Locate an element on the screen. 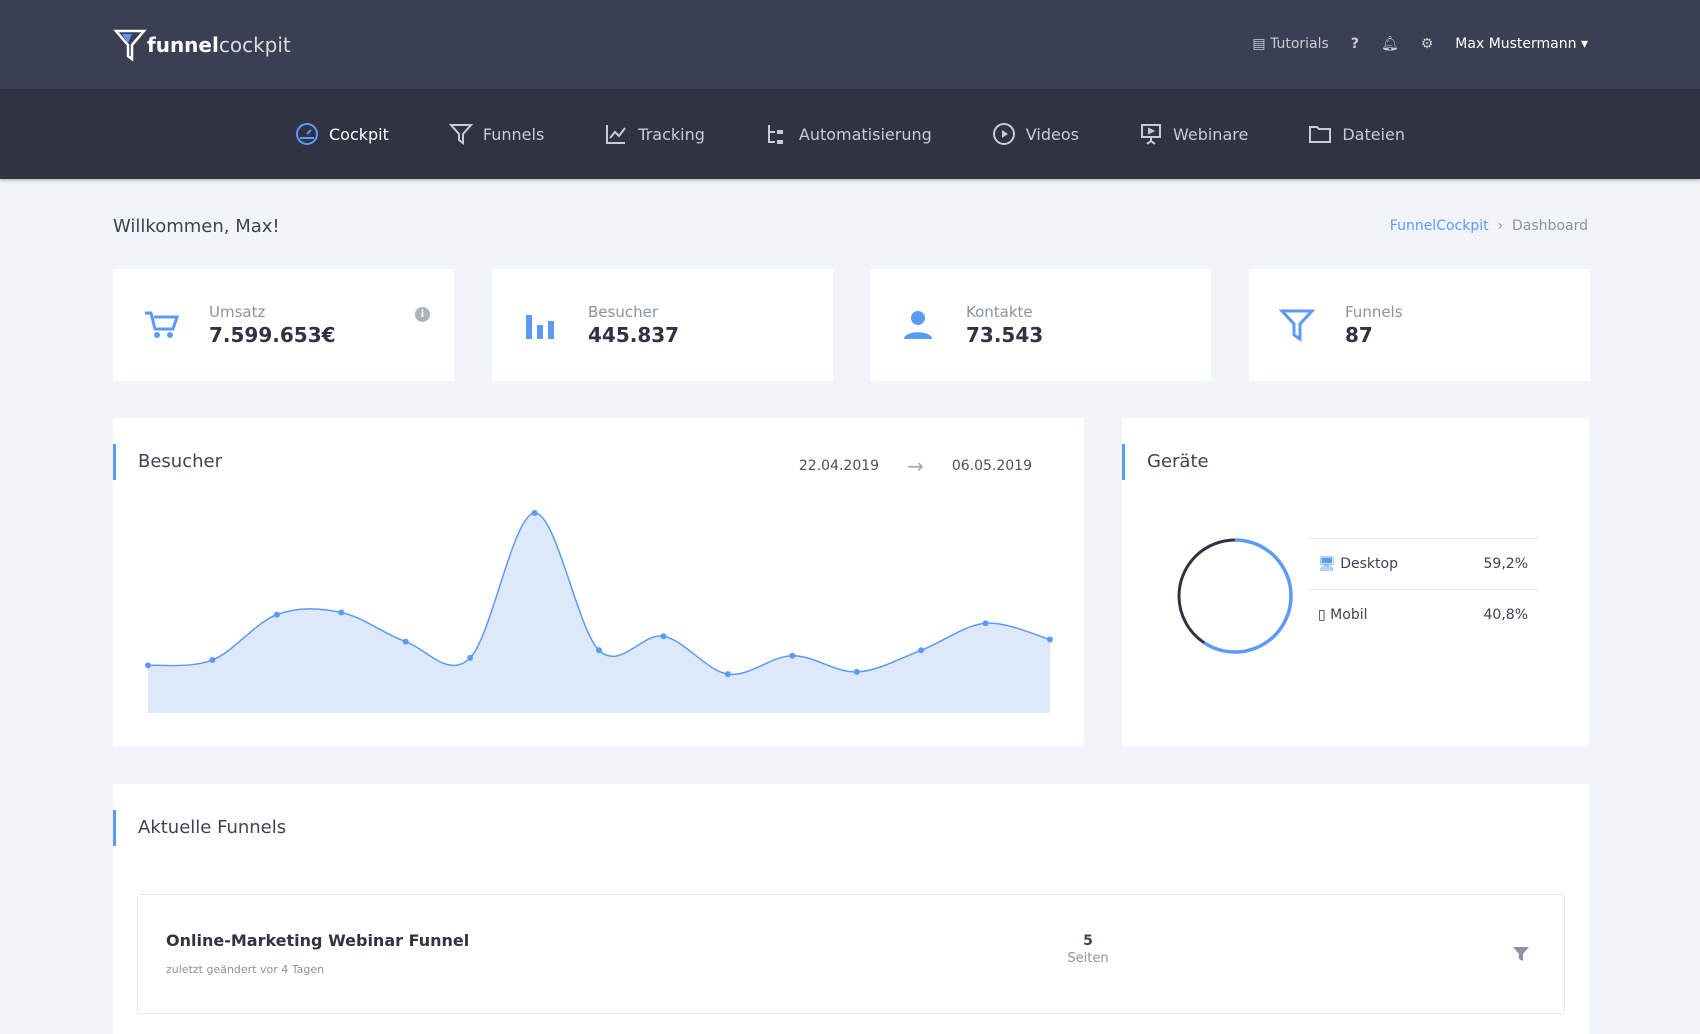 This screenshot has width=1700, height=1034. stat-value: 73.543 is located at coordinates (1005, 335).